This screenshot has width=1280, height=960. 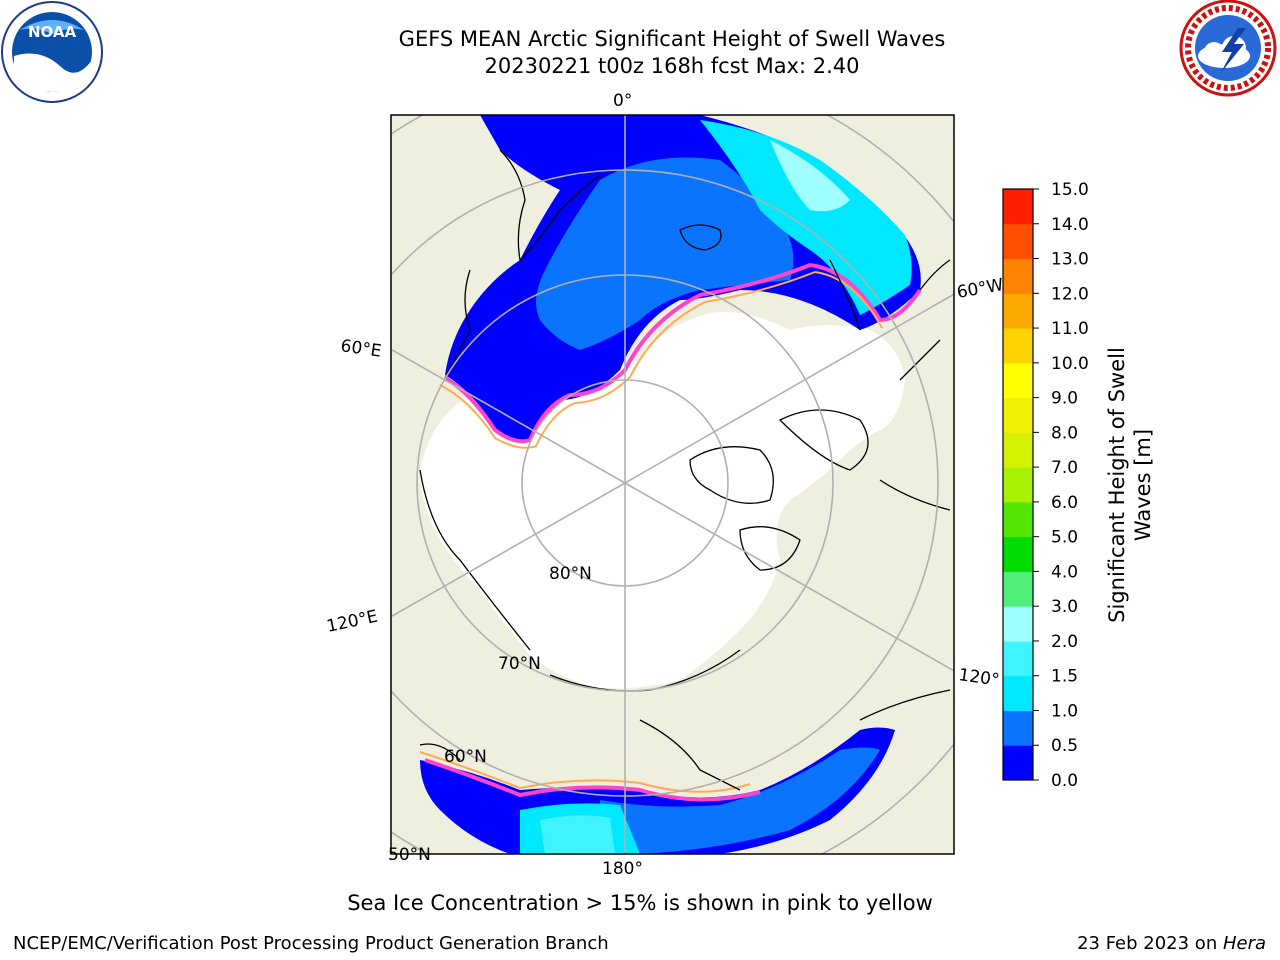 I want to click on label-lat-60: 60°N, so click(x=465, y=757).